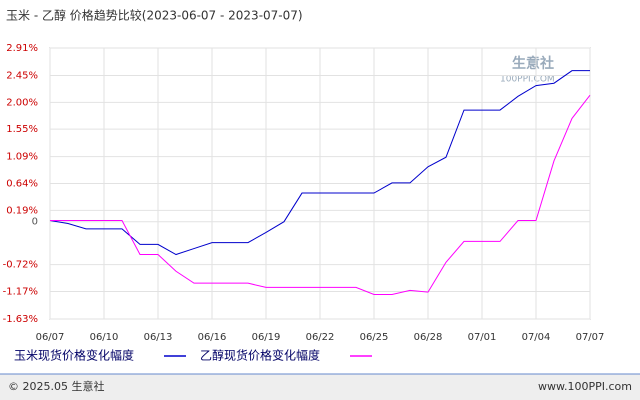  What do you see at coordinates (154, 15) in the screenshot?
I see `chart-title: 玉米 - 乙醇 价格趋势比较(2023-06-07 - 2023-07-07)` at bounding box center [154, 15].